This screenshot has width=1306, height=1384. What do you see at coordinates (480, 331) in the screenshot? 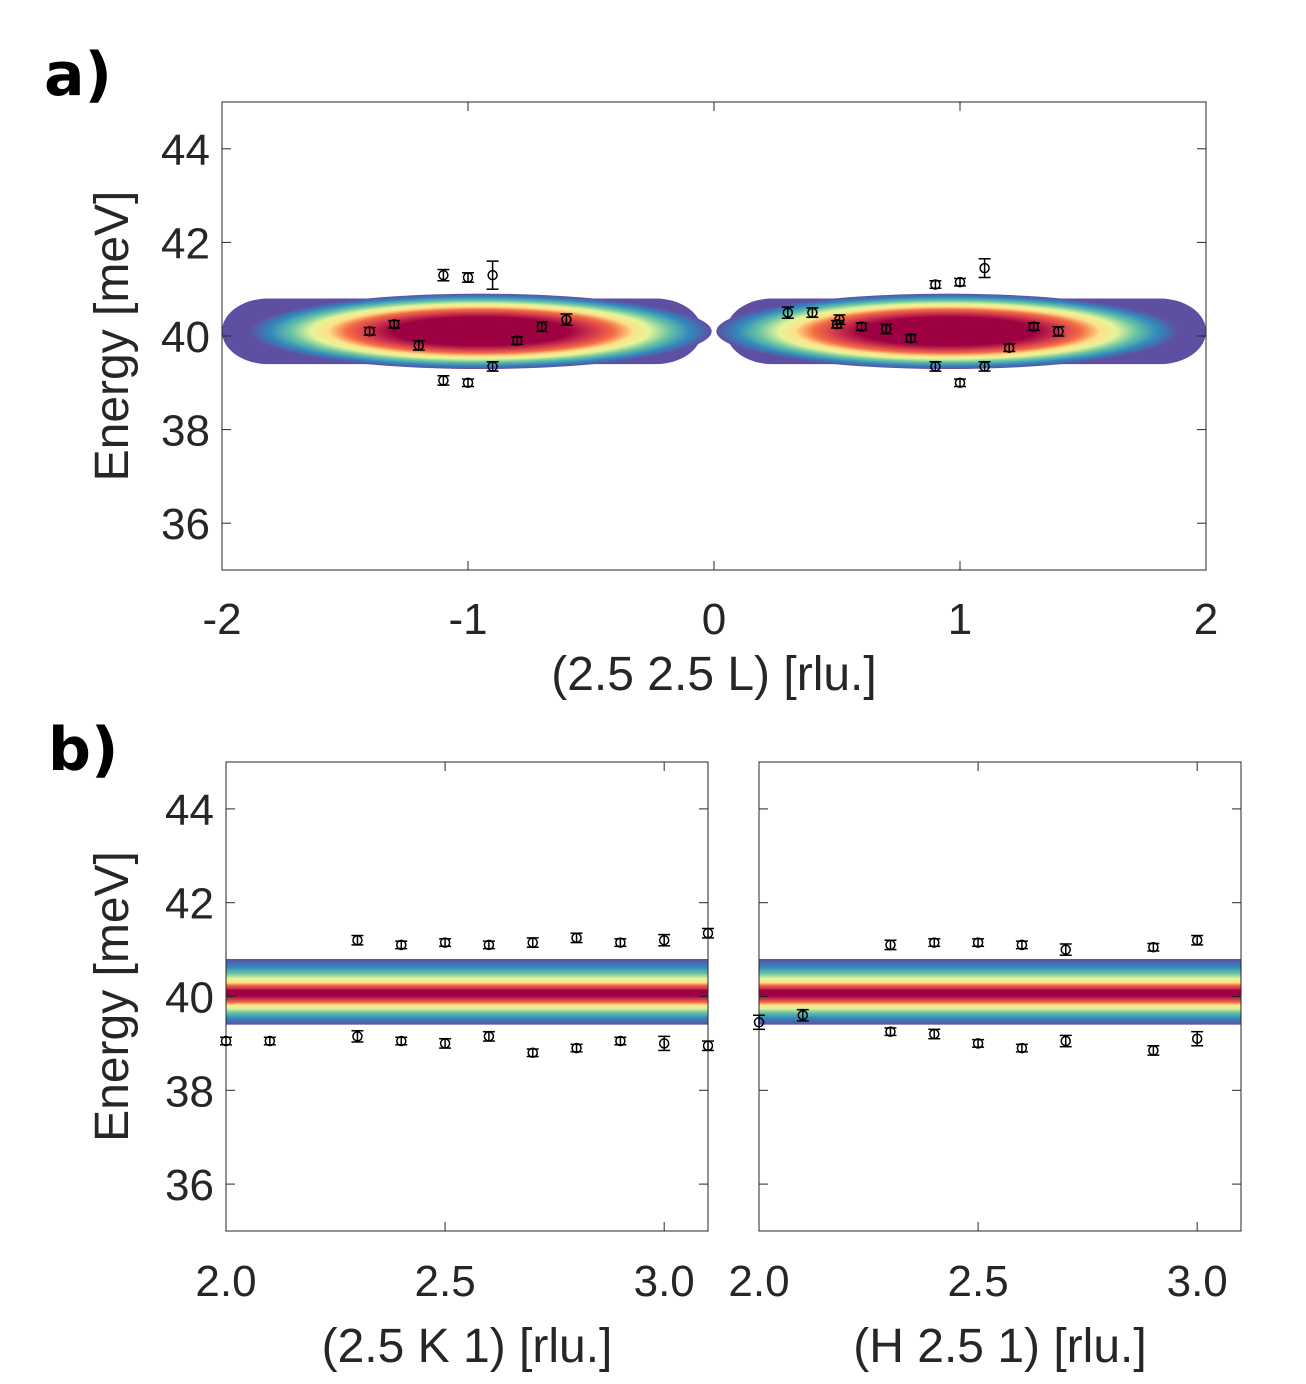
I see `intensity-band-core` at bounding box center [480, 331].